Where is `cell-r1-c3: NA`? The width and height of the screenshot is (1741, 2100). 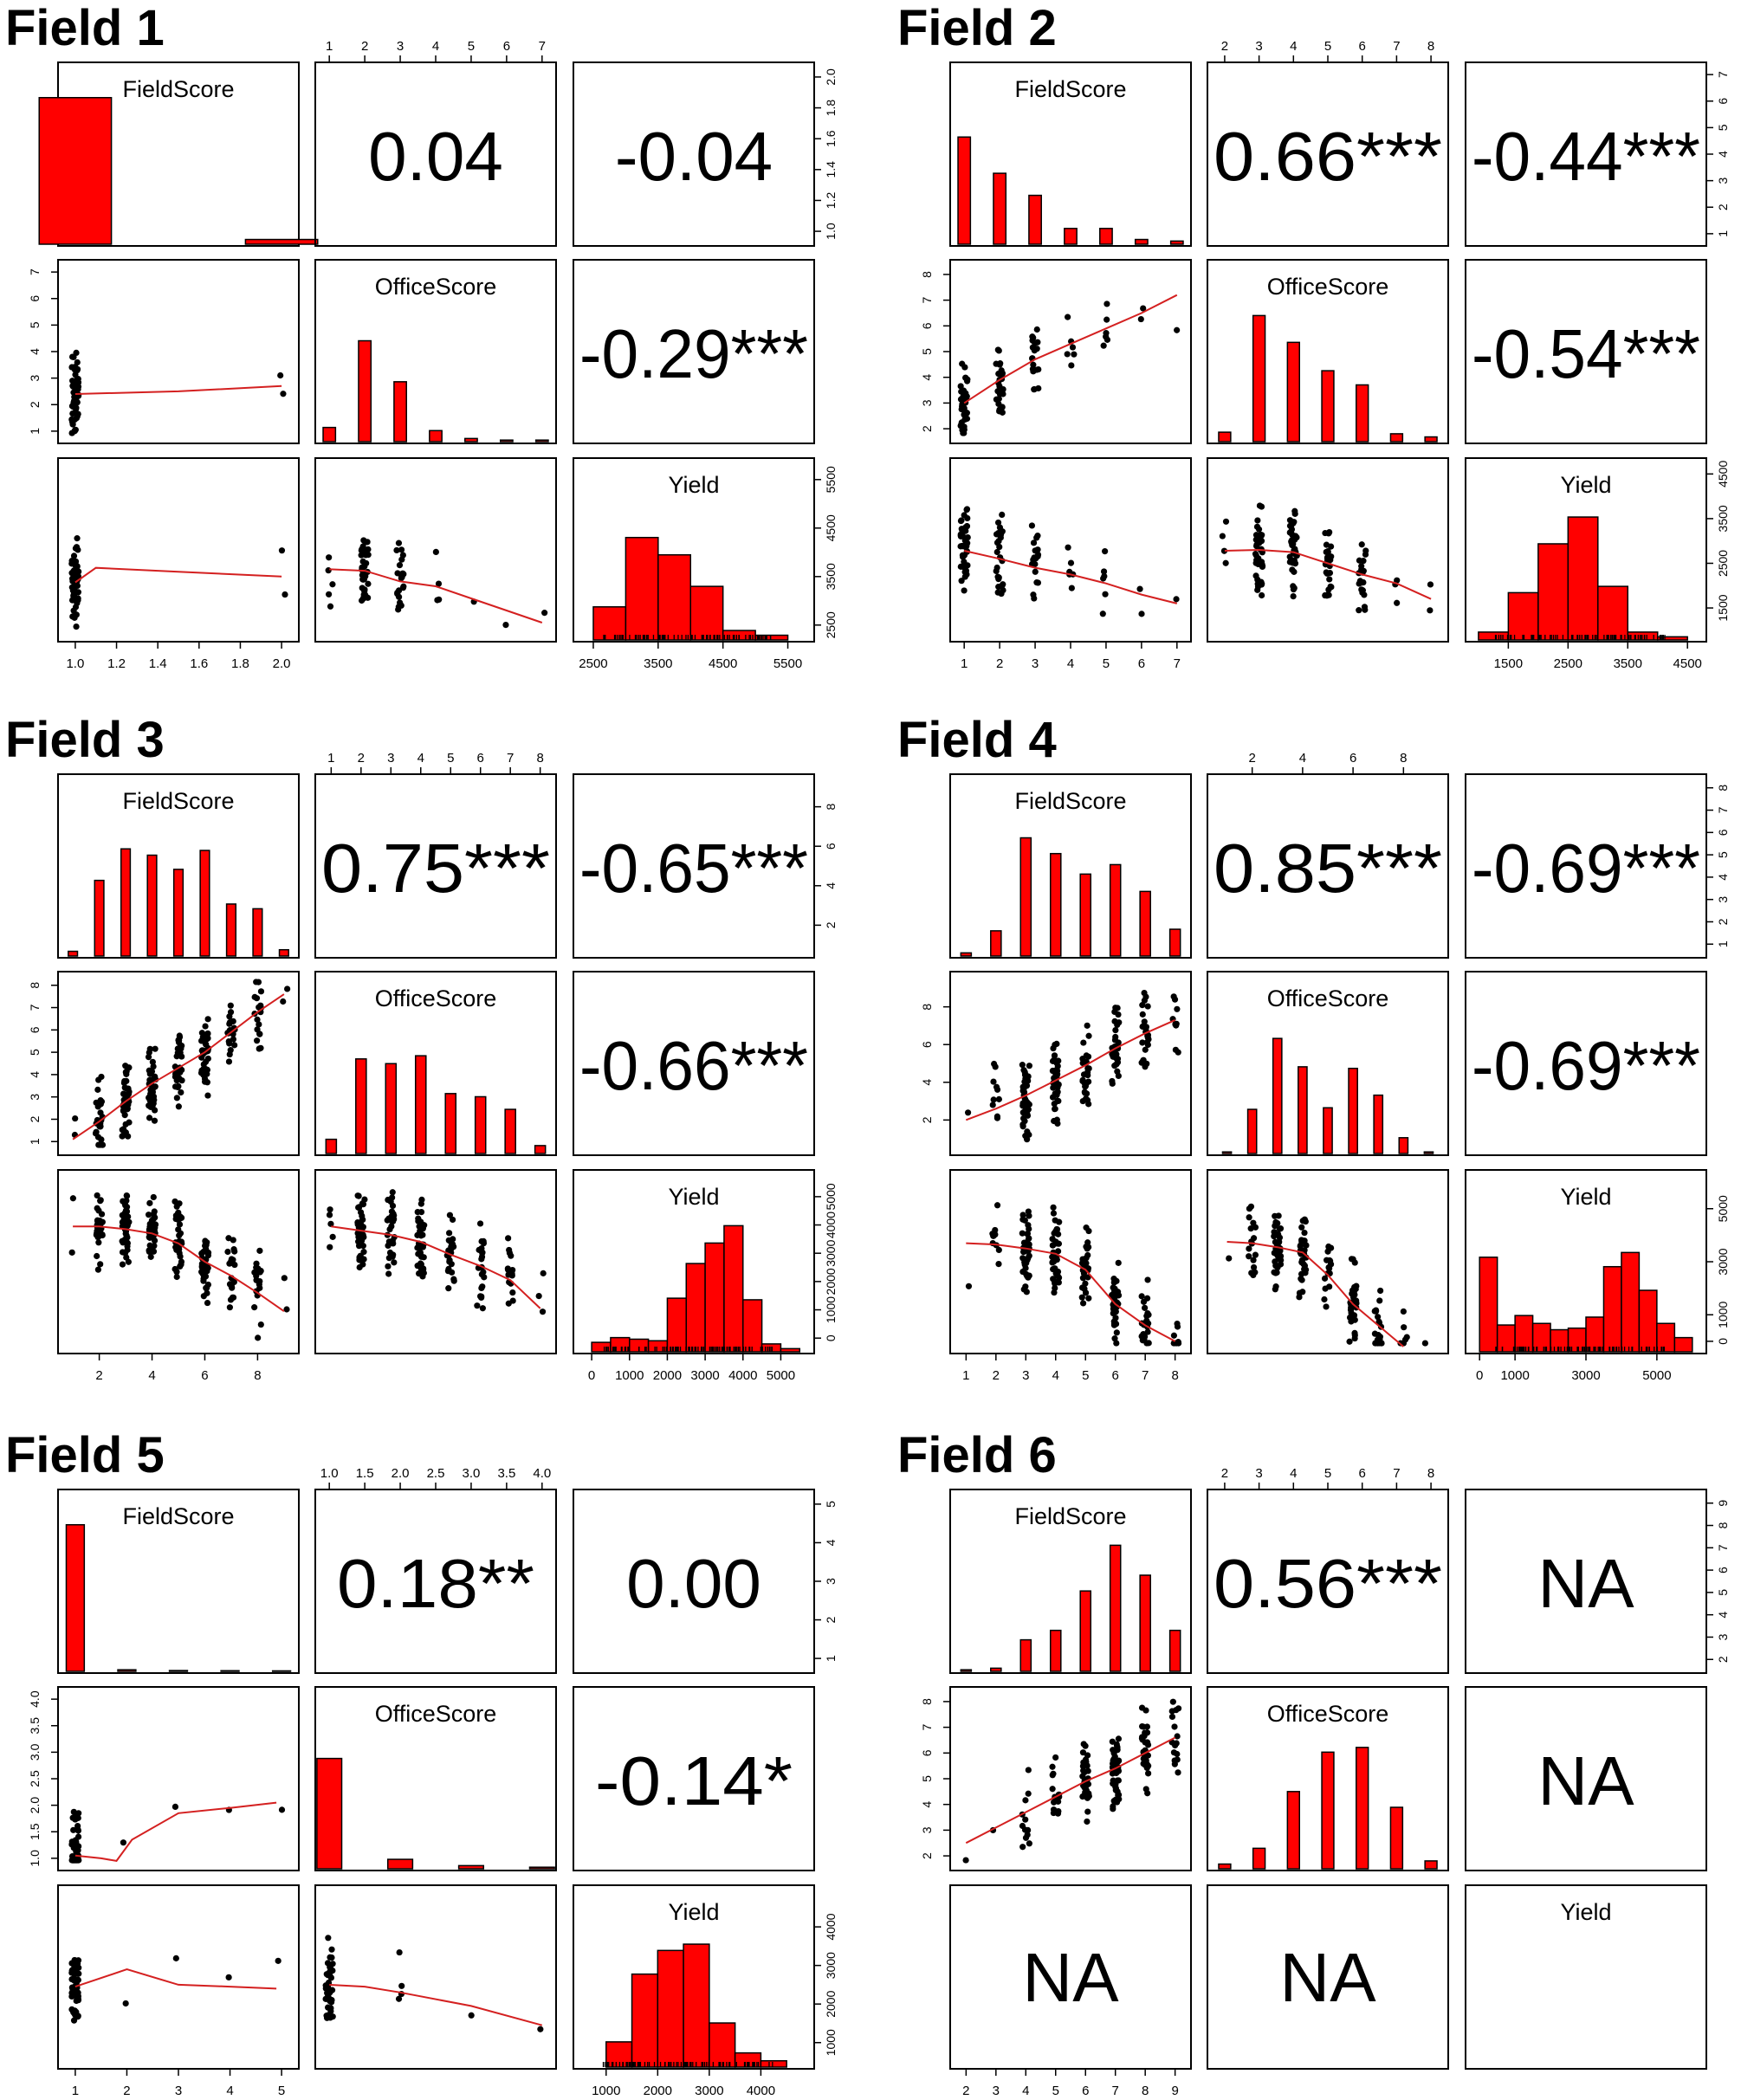
cell-r1-c3: NA is located at coordinates (1586, 1581).